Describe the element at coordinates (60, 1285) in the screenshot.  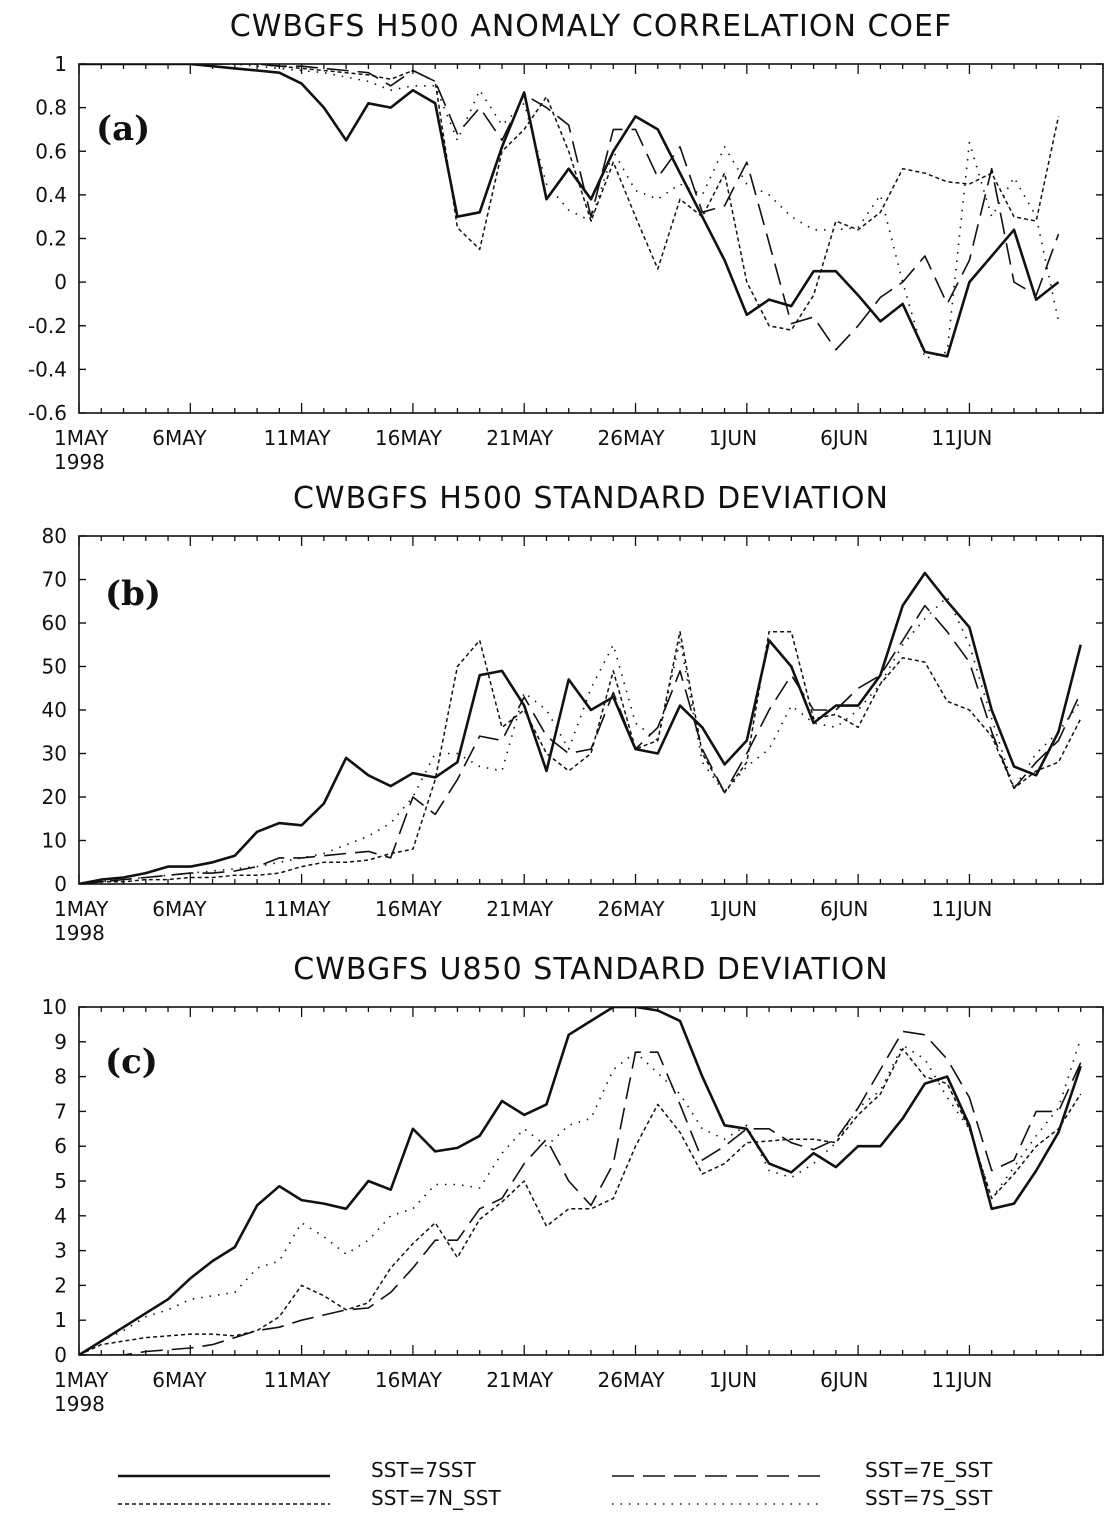
I see `y-tick-label: 2` at that location.